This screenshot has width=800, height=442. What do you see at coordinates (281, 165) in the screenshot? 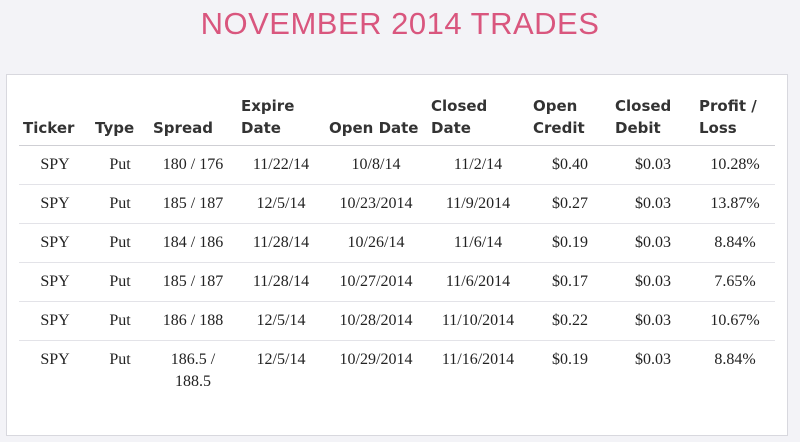
I see `cell-expire-date: 11/22/14` at bounding box center [281, 165].